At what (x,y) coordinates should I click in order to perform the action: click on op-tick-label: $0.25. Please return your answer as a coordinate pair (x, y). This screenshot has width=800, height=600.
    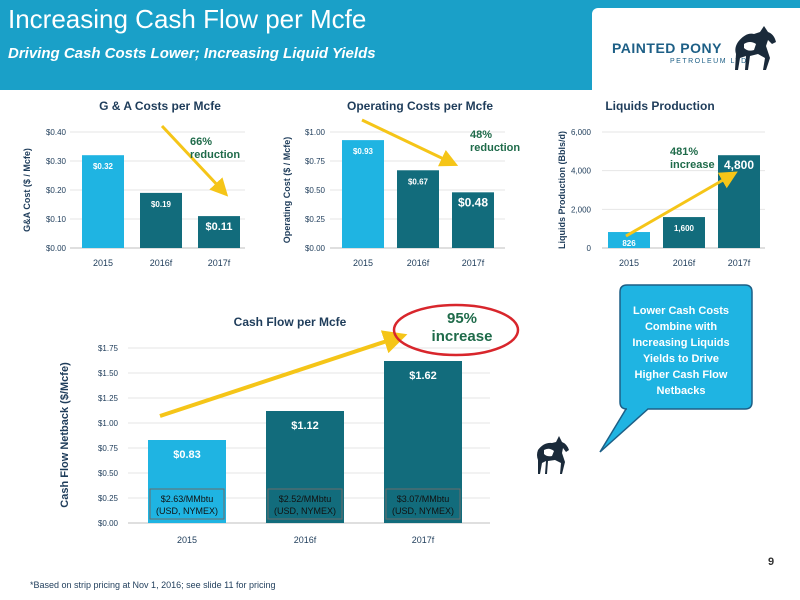
    Looking at the image, I should click on (315, 219).